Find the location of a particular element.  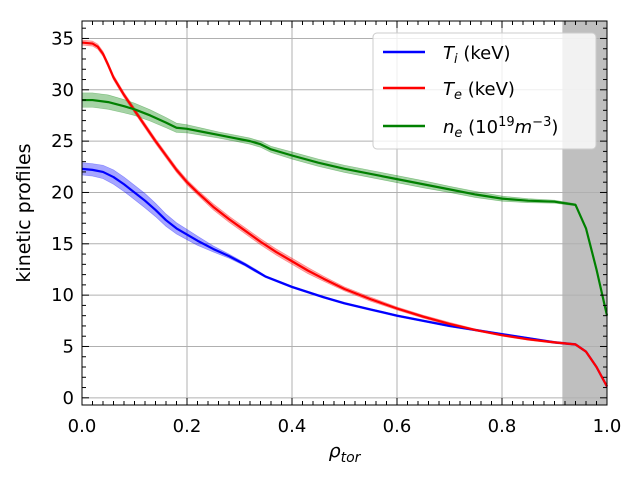

x-tick-label: 0.4 is located at coordinates (292, 426).